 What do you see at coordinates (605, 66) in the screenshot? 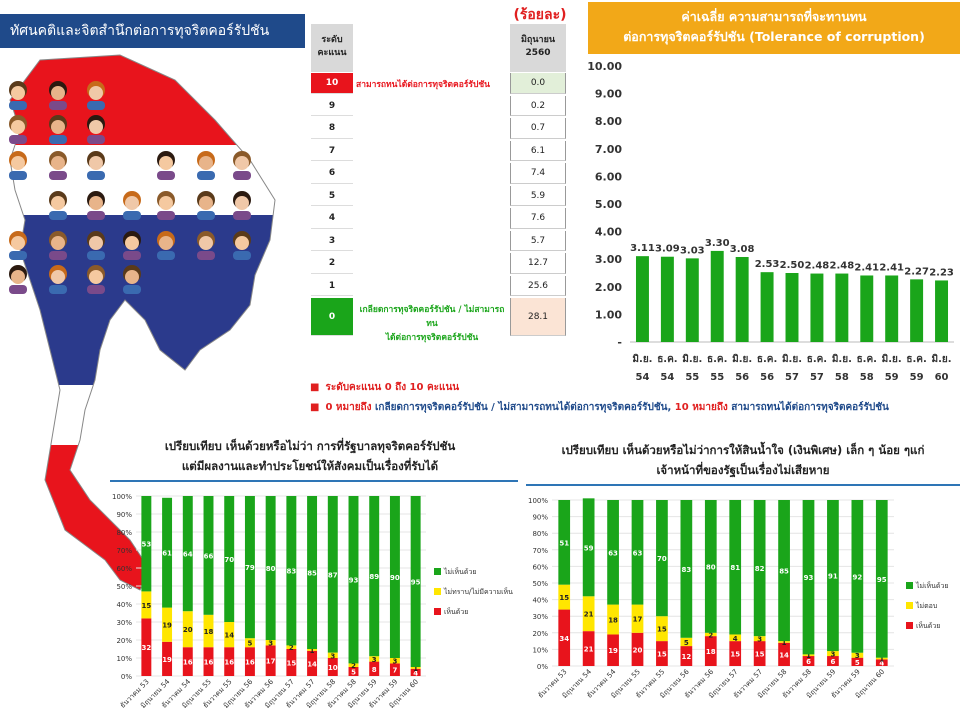
I see `y-tick-label: 10.00` at bounding box center [605, 66].